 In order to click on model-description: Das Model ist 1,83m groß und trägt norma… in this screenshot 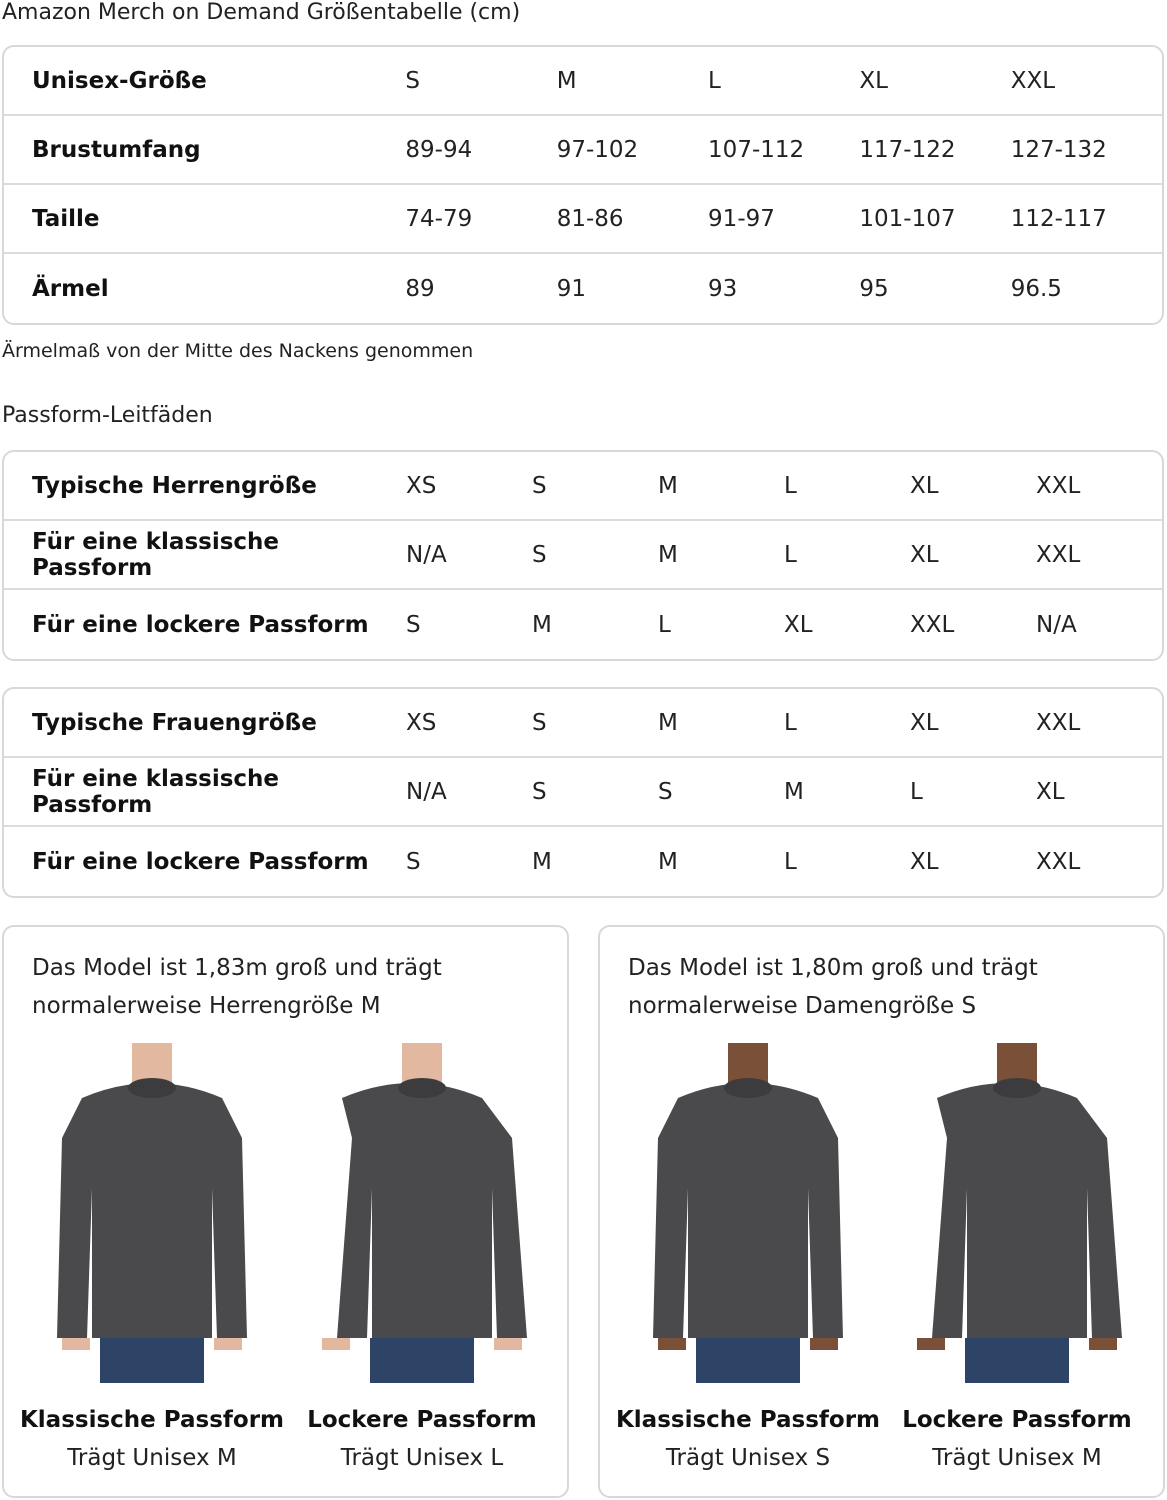, I will do `click(237, 987)`.